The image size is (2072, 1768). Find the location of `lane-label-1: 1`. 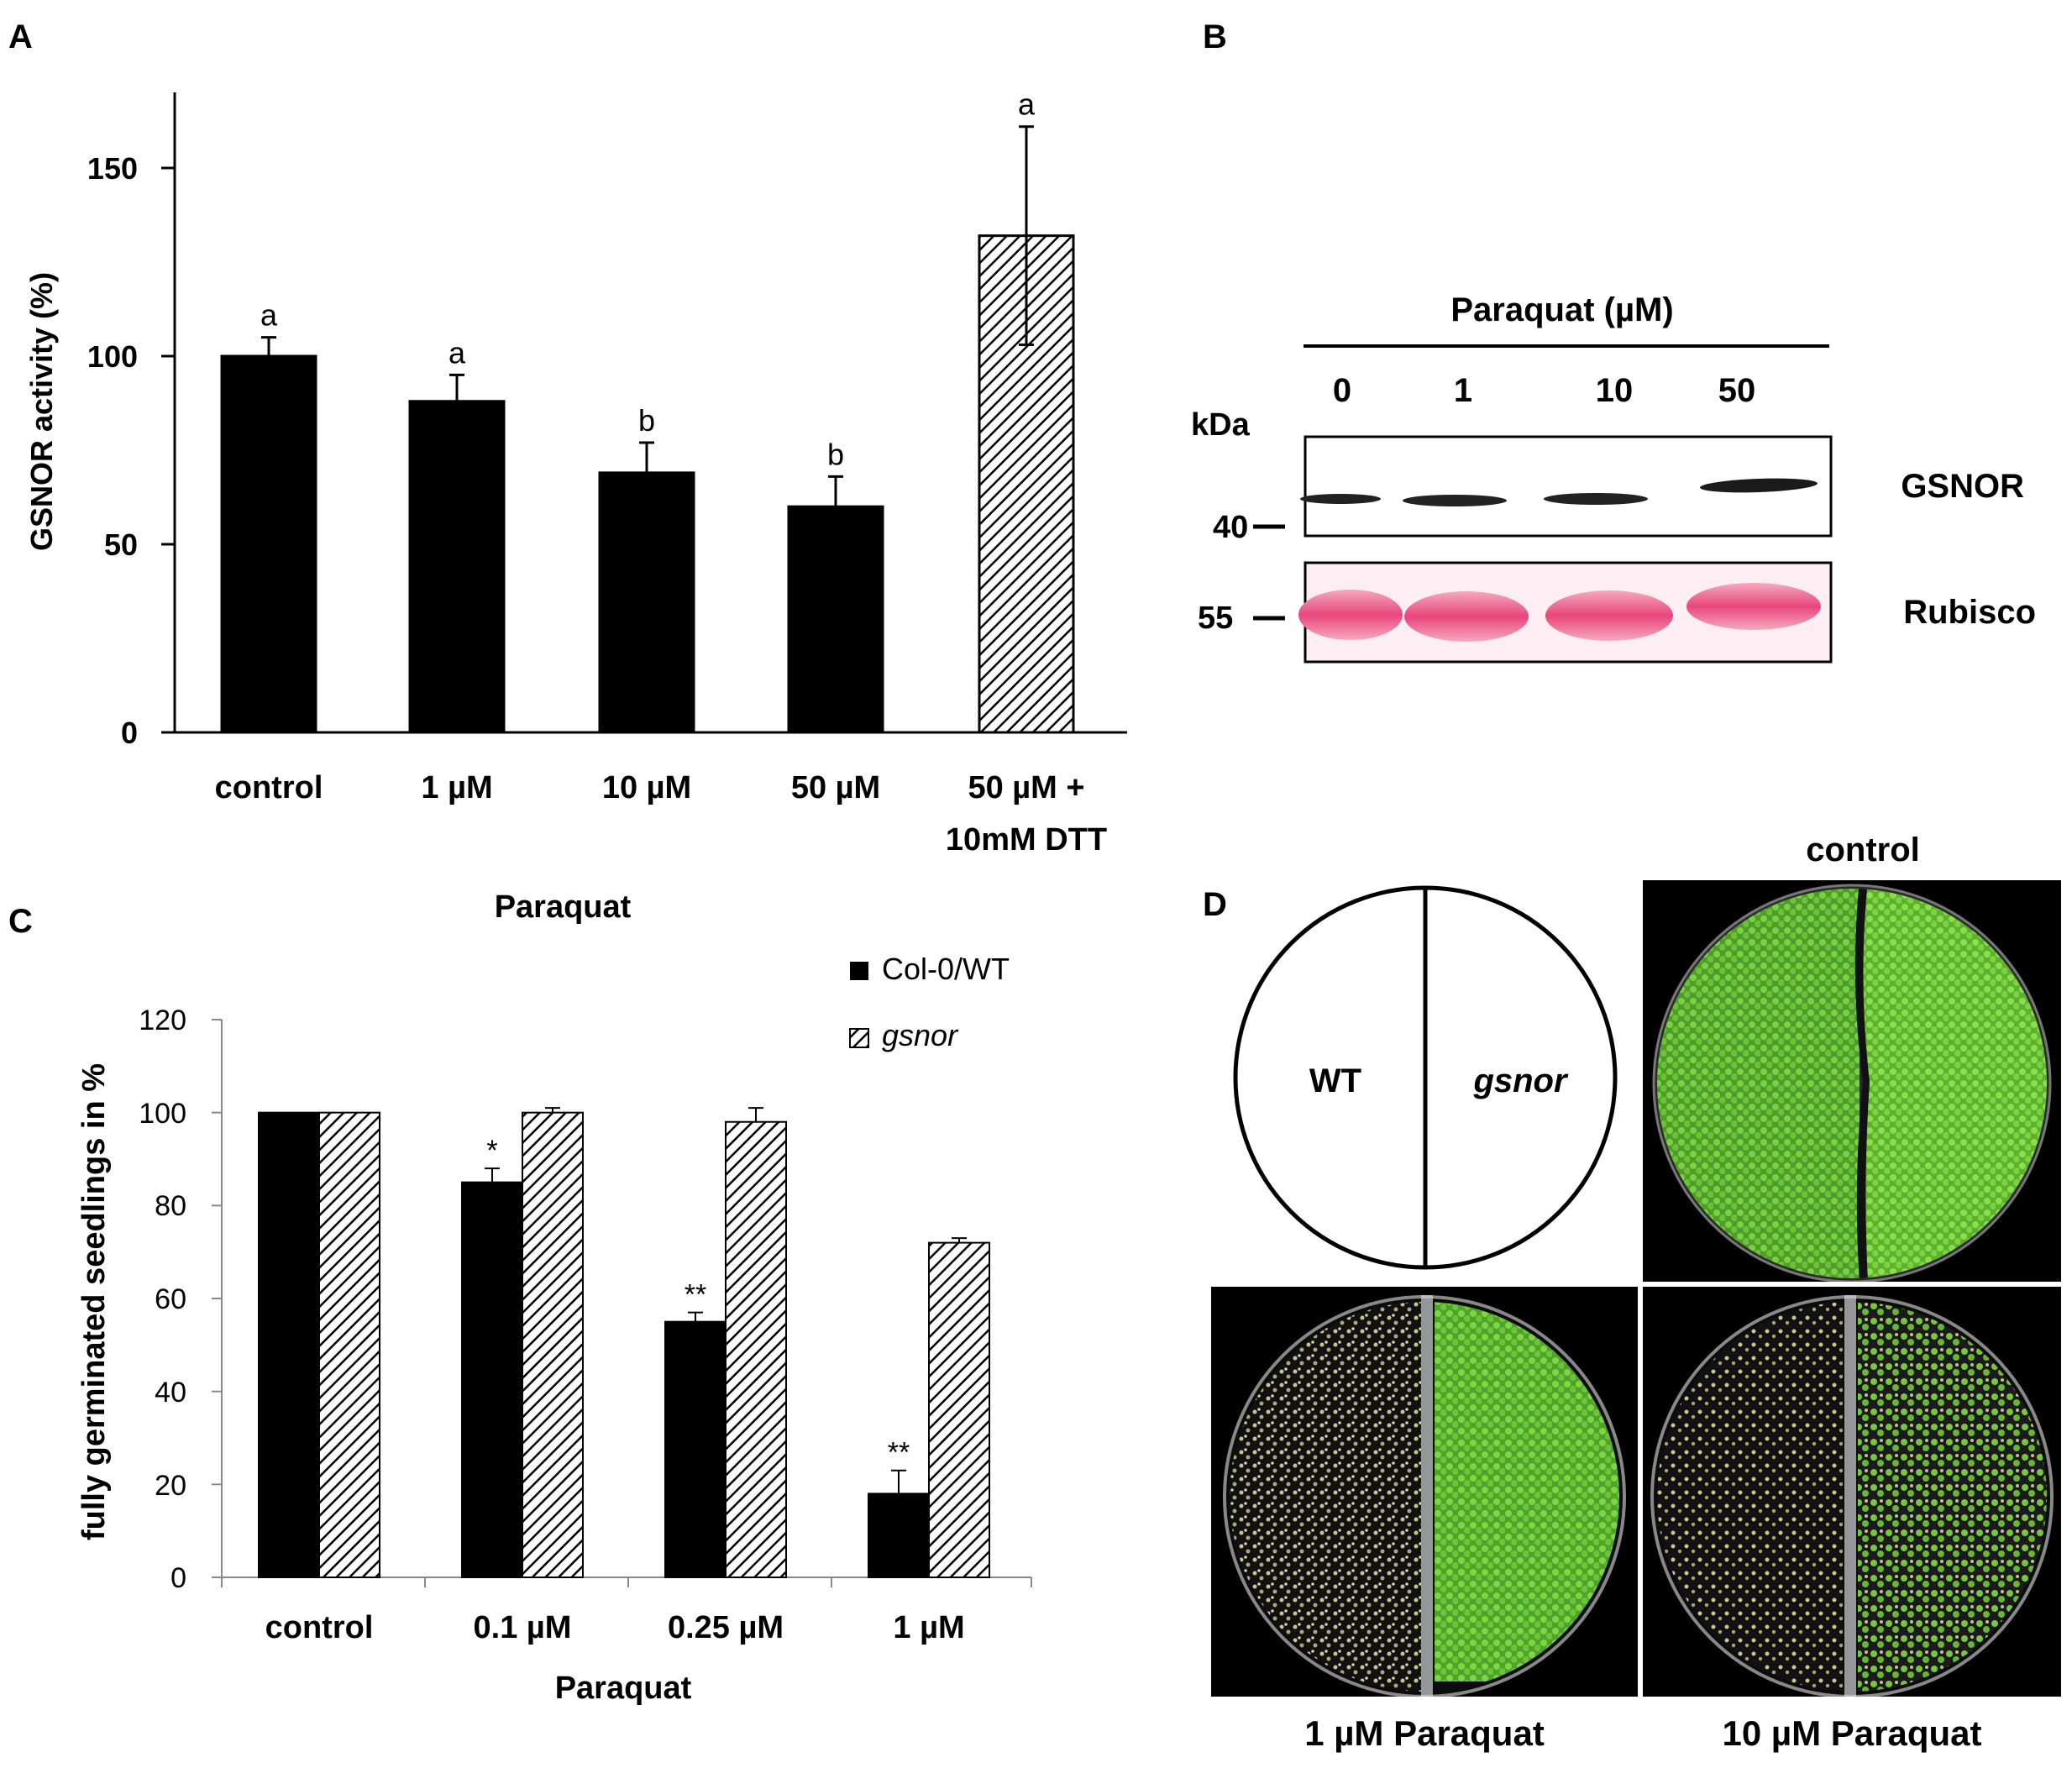

lane-label-1: 1 is located at coordinates (1463, 390).